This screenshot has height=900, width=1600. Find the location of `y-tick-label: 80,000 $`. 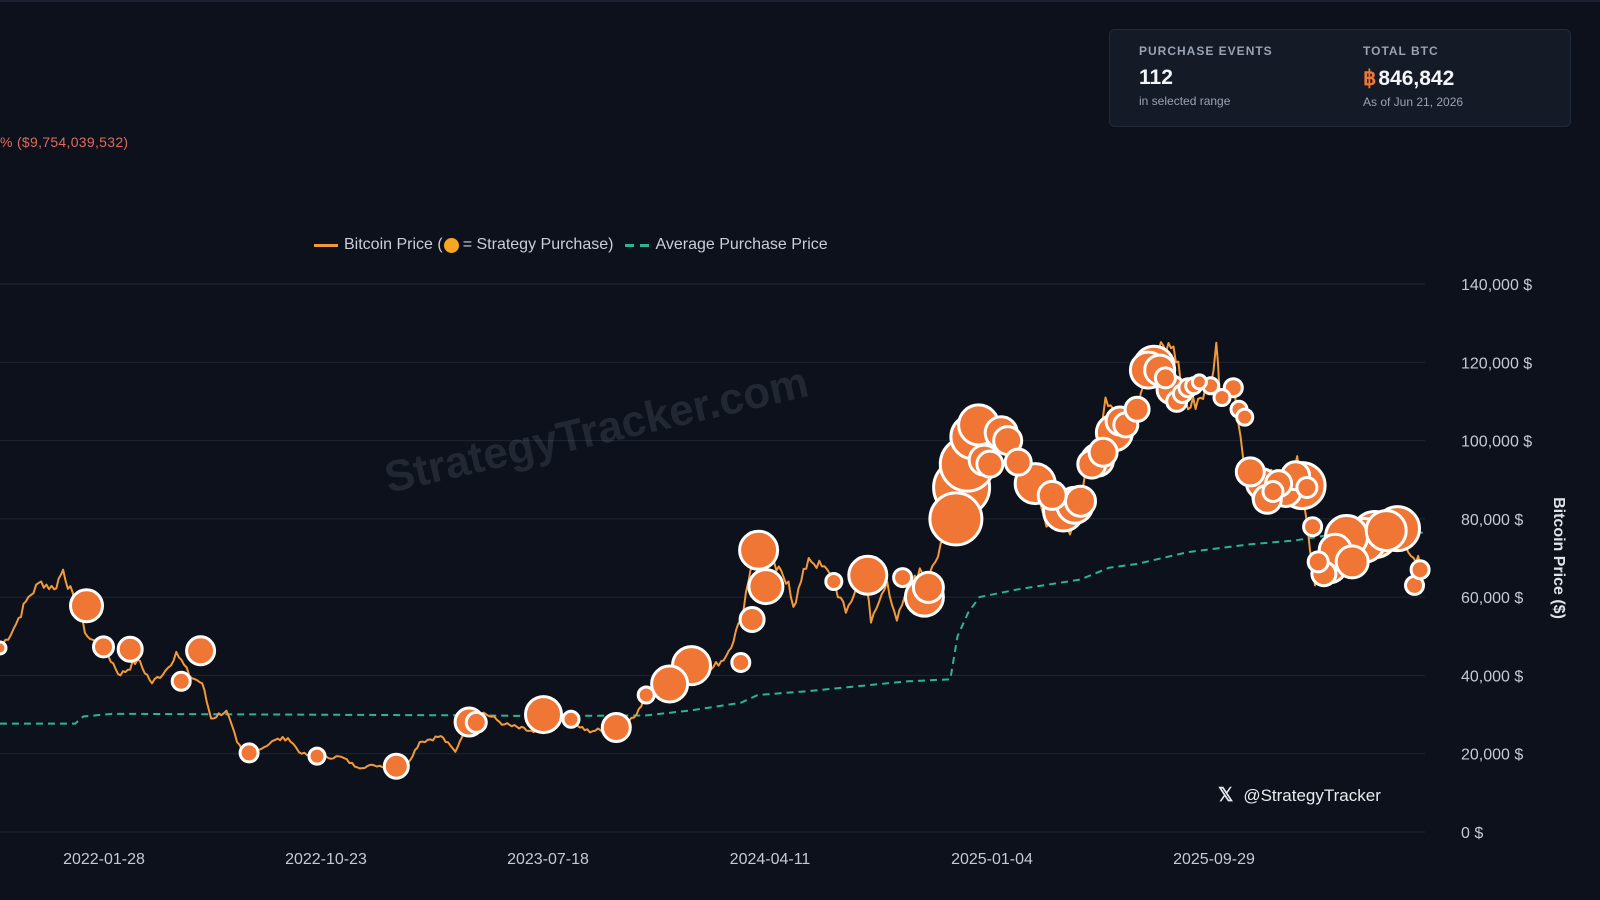

y-tick-label: 80,000 $ is located at coordinates (1492, 520).